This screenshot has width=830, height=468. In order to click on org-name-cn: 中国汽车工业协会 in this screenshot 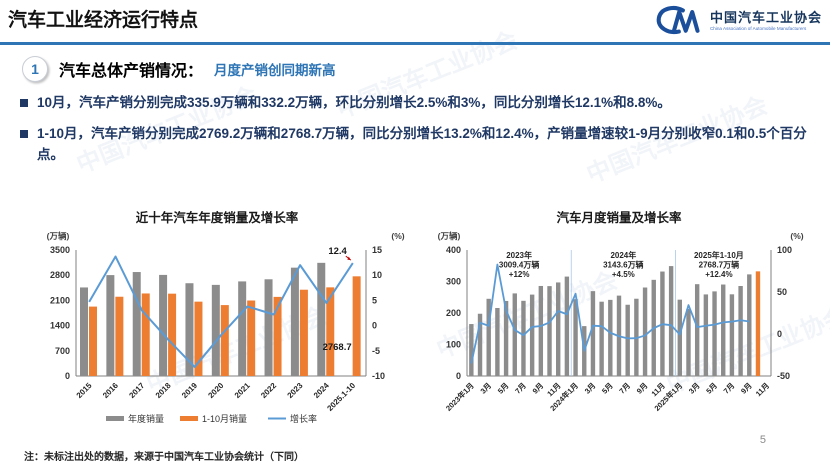, I will do `click(765, 18)`.